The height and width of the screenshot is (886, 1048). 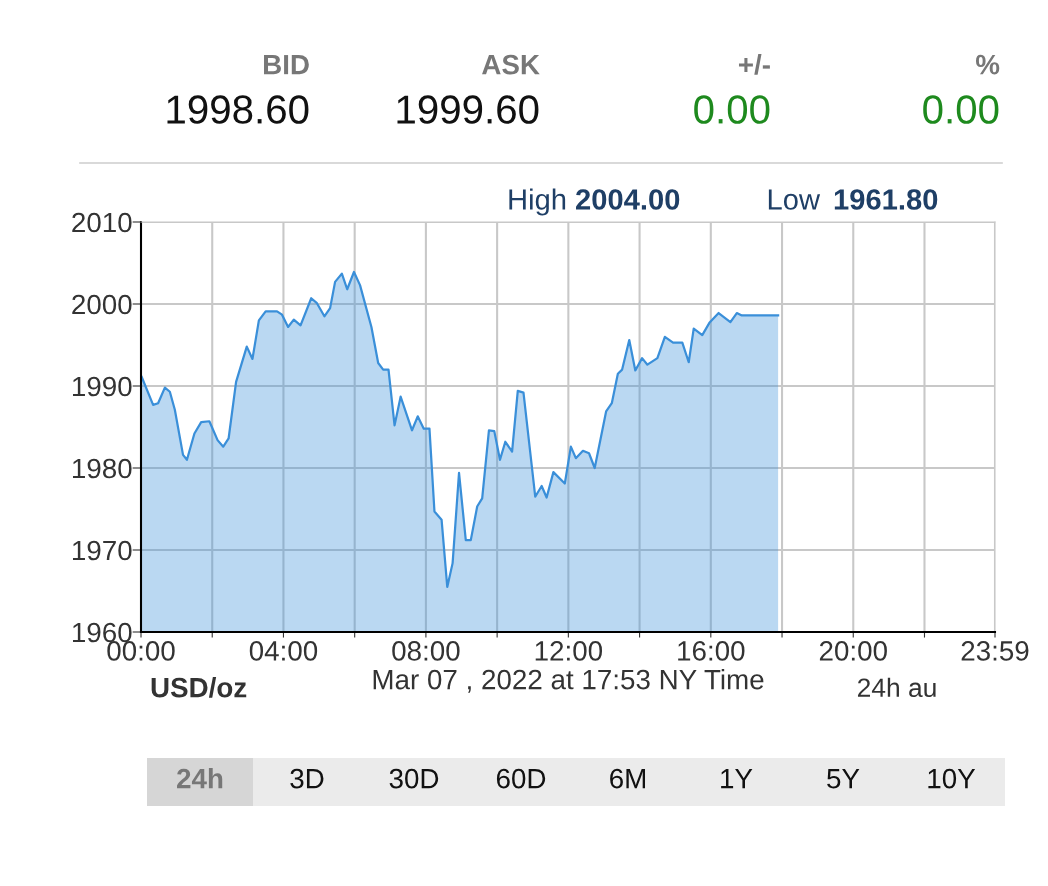 I want to click on y-tick-label: 1960, so click(x=102, y=632).